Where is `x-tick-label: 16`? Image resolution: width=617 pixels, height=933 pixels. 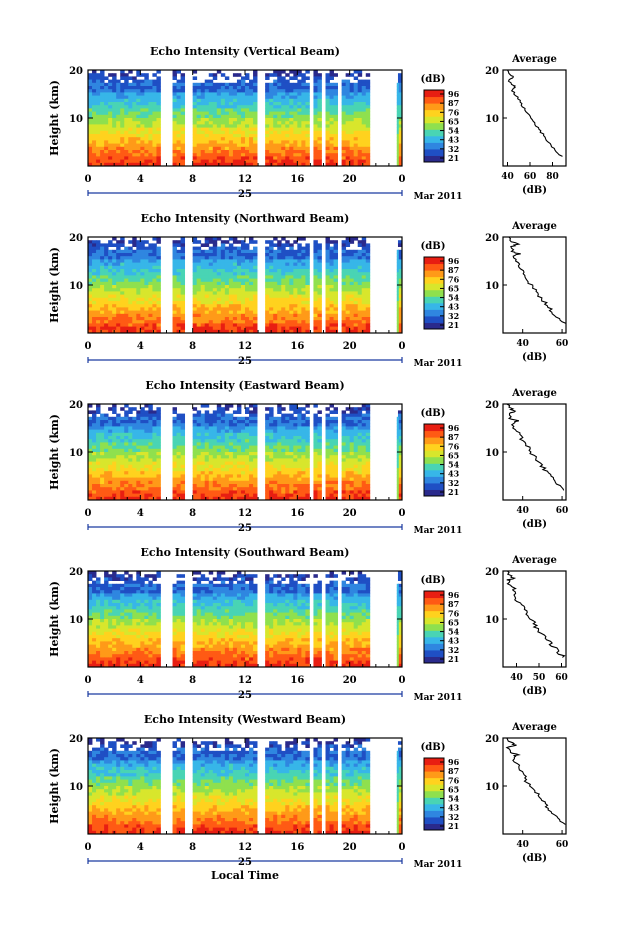
x-tick-label: 16 is located at coordinates (297, 179).